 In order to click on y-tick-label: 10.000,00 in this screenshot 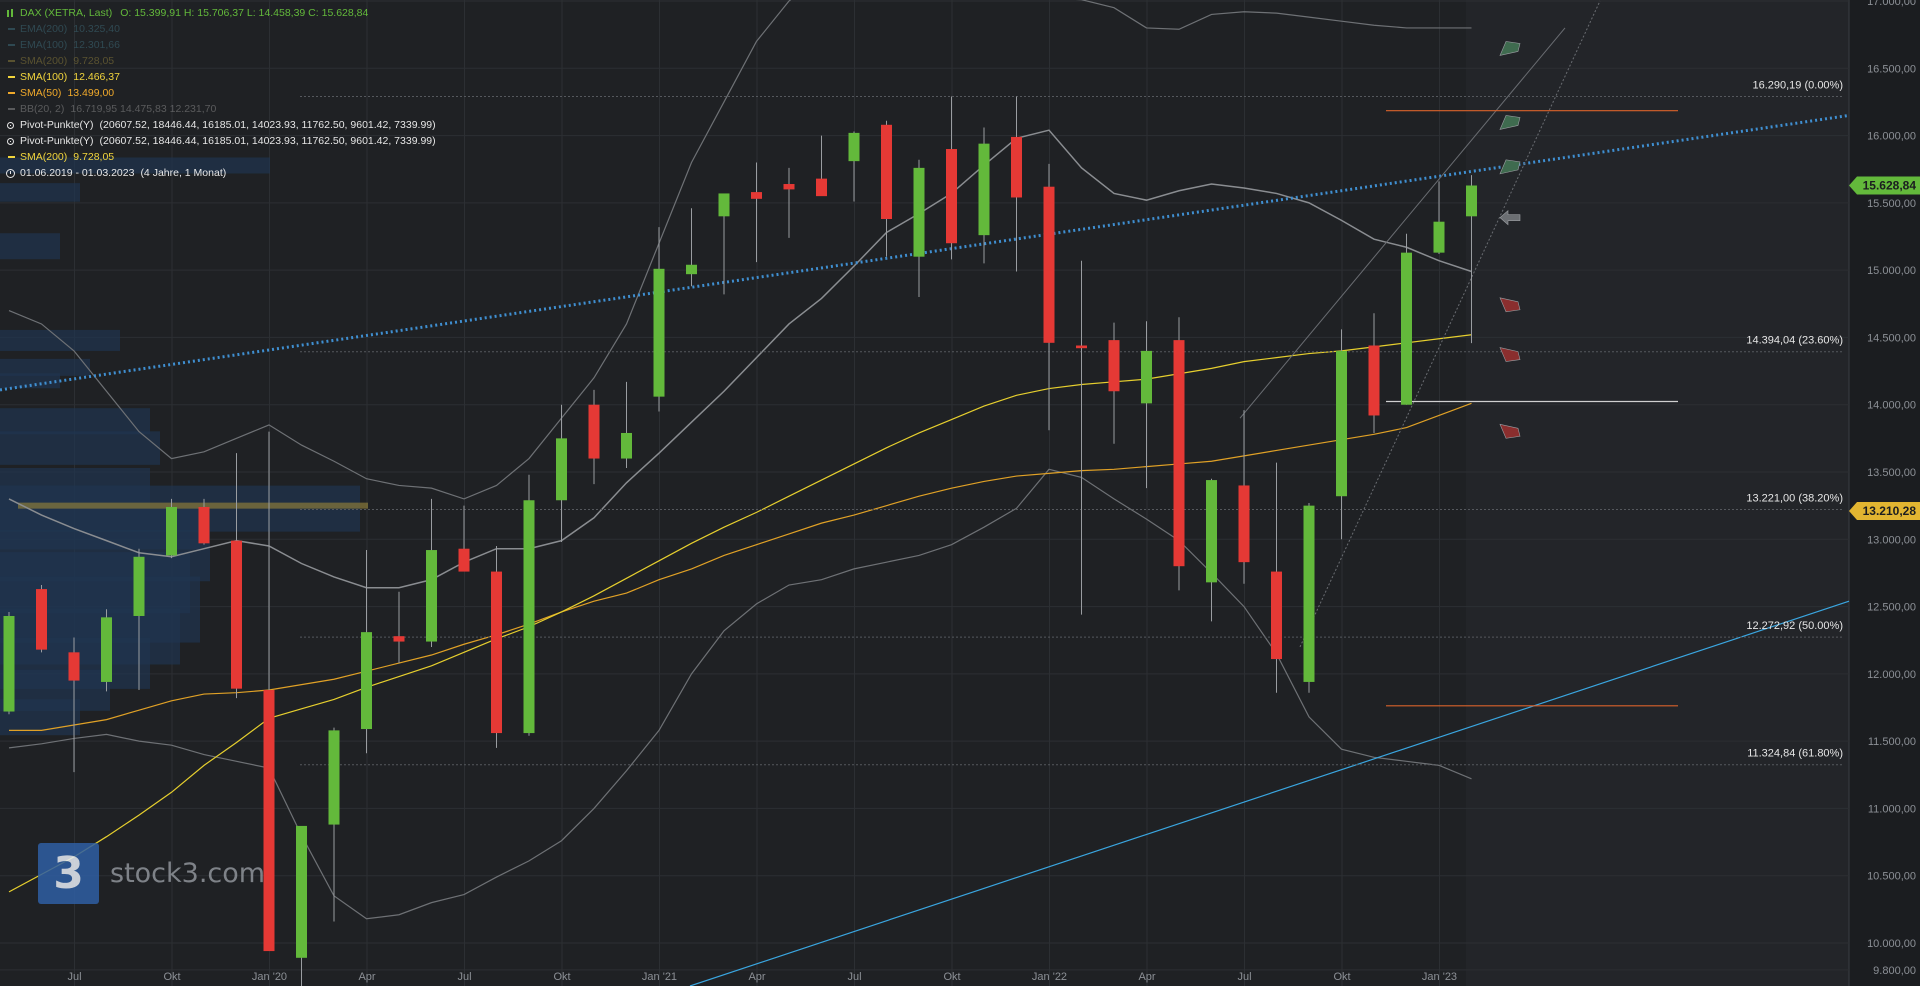, I will do `click(1891, 944)`.